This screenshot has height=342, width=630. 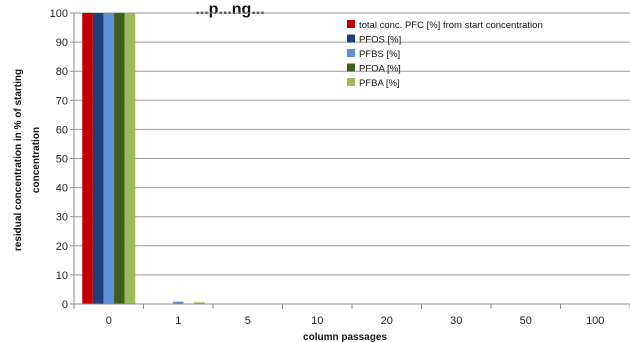 I want to click on y-tick-label: 50, so click(x=62, y=160).